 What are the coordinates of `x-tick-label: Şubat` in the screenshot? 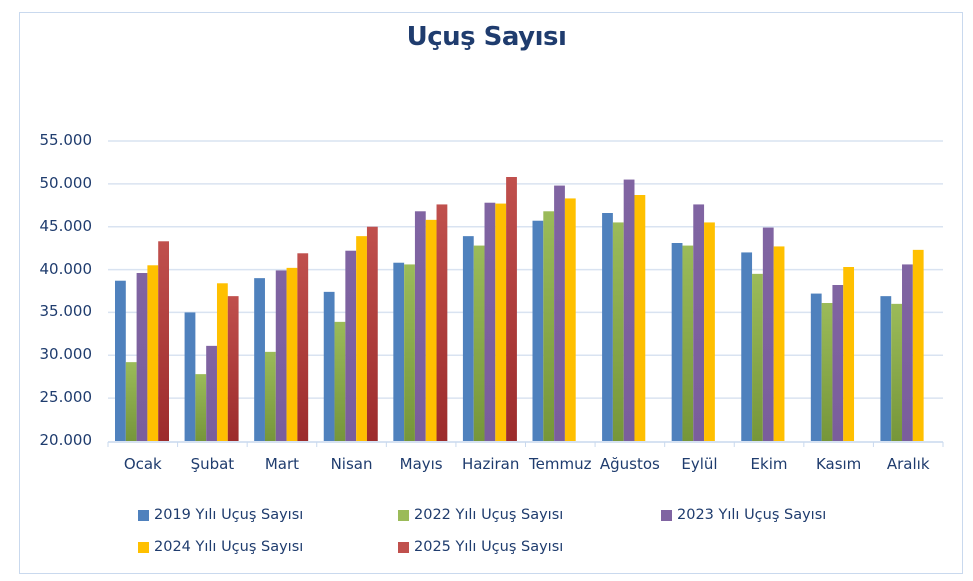 It's located at (212, 464).